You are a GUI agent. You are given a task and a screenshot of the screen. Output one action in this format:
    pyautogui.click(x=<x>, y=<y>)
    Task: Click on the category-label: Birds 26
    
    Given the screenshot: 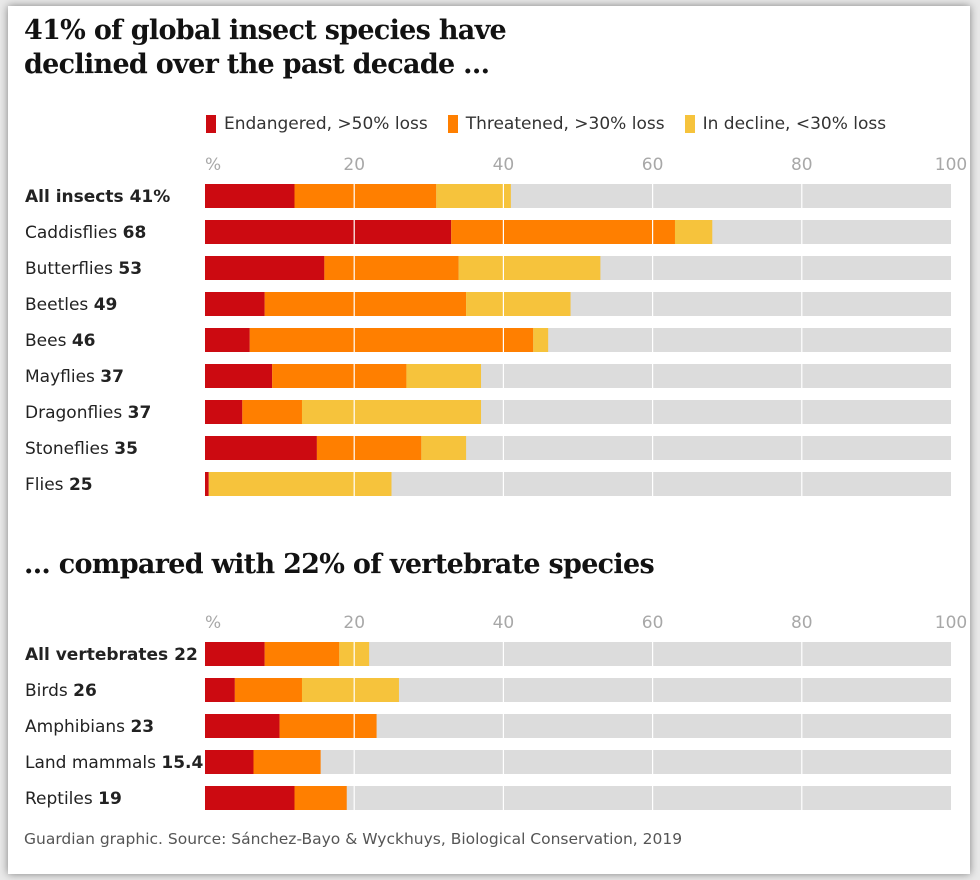 What is the action you would take?
    pyautogui.click(x=61, y=691)
    